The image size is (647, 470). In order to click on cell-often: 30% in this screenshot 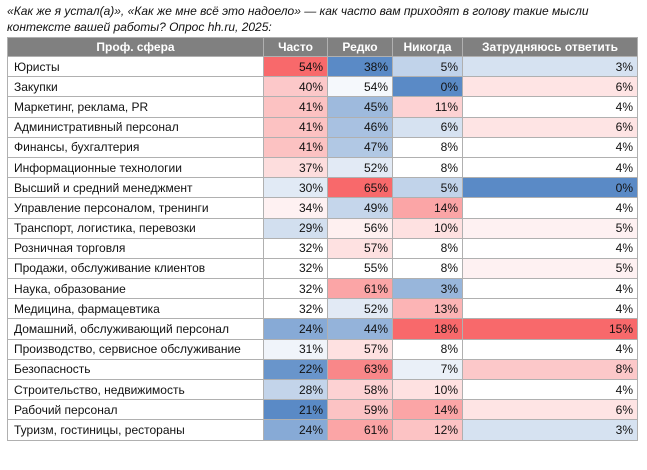, I will do `click(295, 188)`.